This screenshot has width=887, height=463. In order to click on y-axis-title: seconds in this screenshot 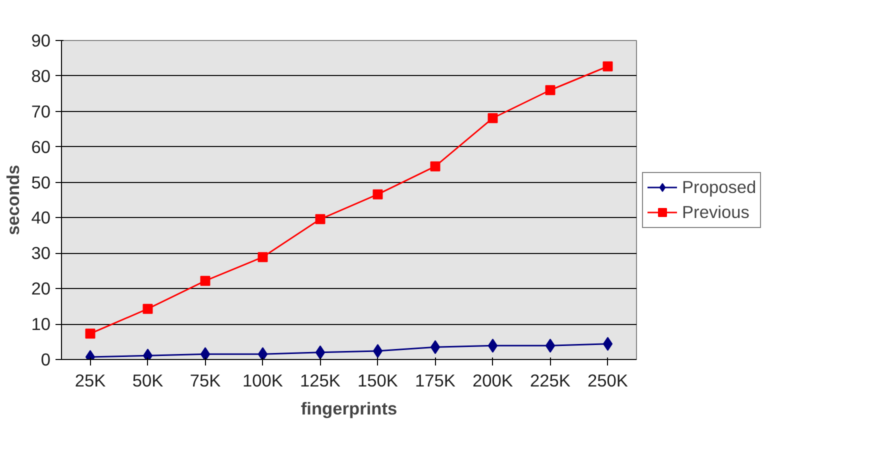, I will do `click(13, 200)`.